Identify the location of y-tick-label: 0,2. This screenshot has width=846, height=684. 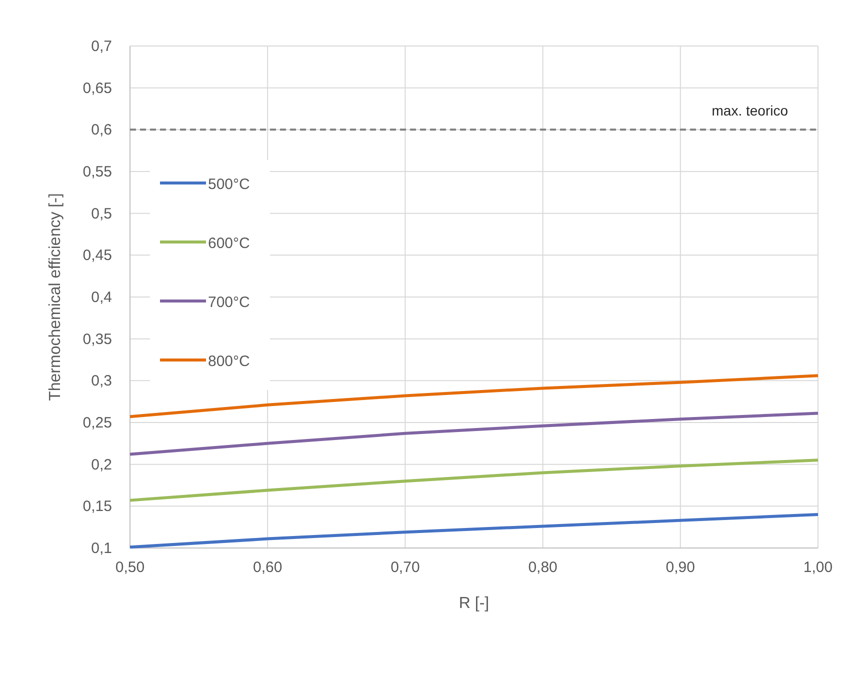
(101, 465).